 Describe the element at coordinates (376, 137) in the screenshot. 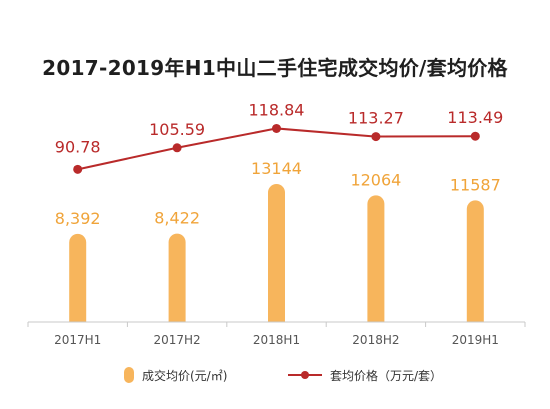

I see `line-point-2018H2` at that location.